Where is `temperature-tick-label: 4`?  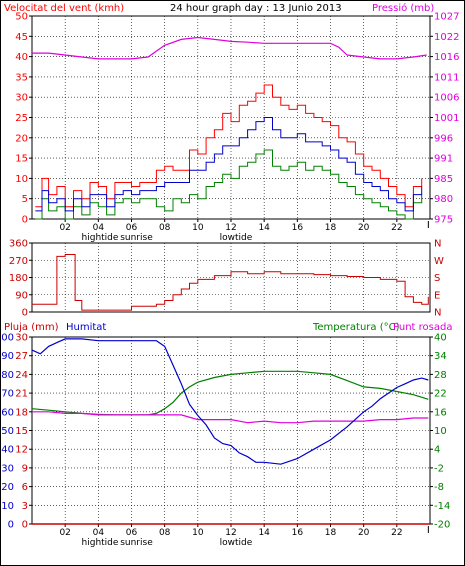 temperature-tick-label: 4 is located at coordinates (437, 450).